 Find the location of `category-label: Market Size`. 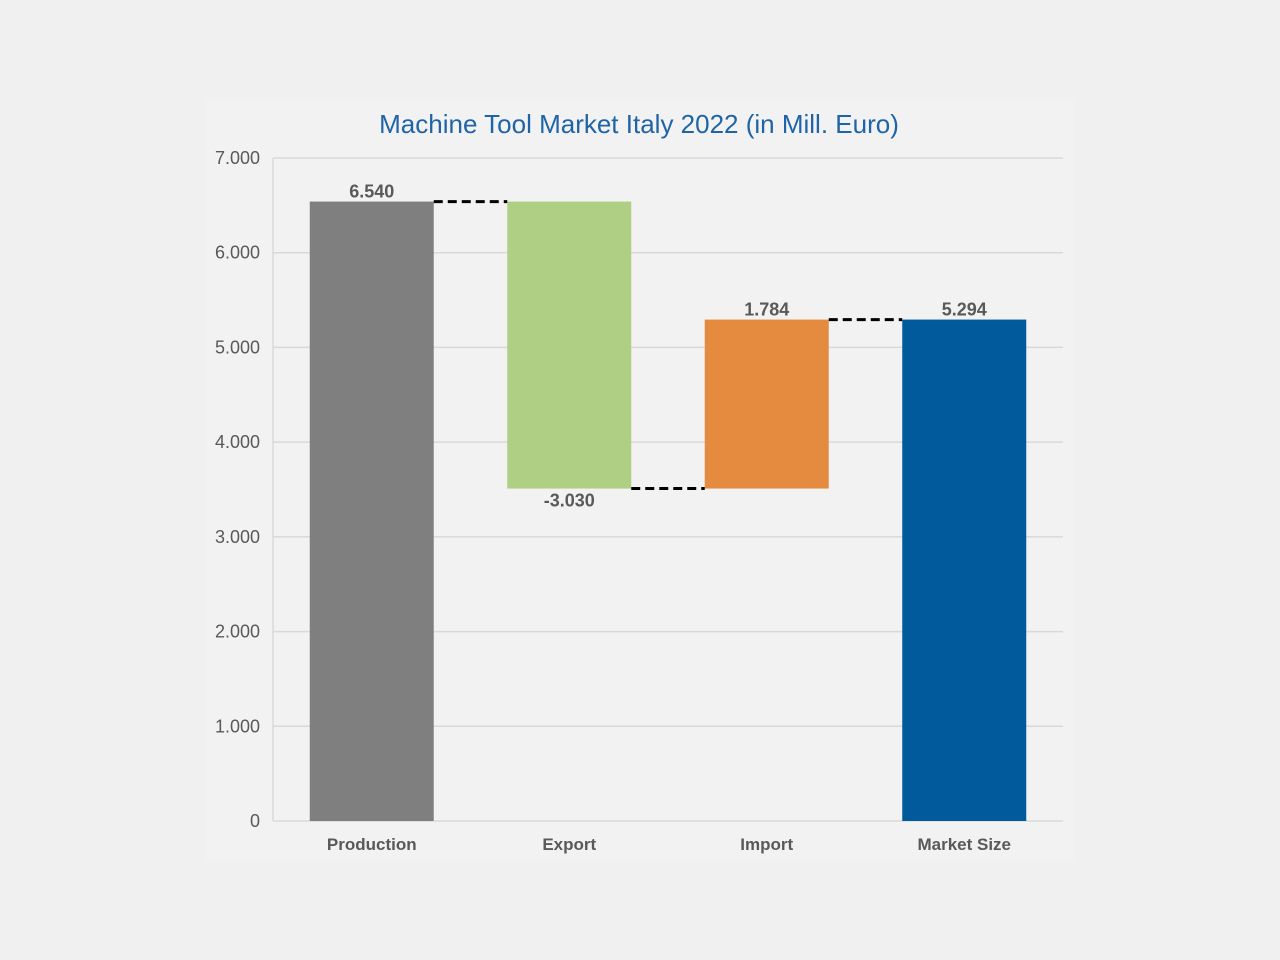

category-label: Market Size is located at coordinates (964, 844).